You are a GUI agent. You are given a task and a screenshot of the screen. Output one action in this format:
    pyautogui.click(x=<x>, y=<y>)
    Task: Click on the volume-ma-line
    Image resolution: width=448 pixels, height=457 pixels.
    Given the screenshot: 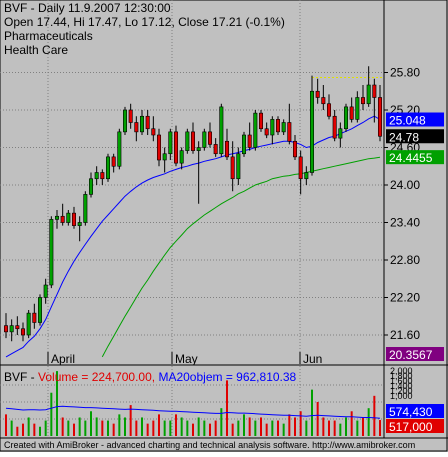 What is the action you would take?
    pyautogui.click(x=193, y=412)
    